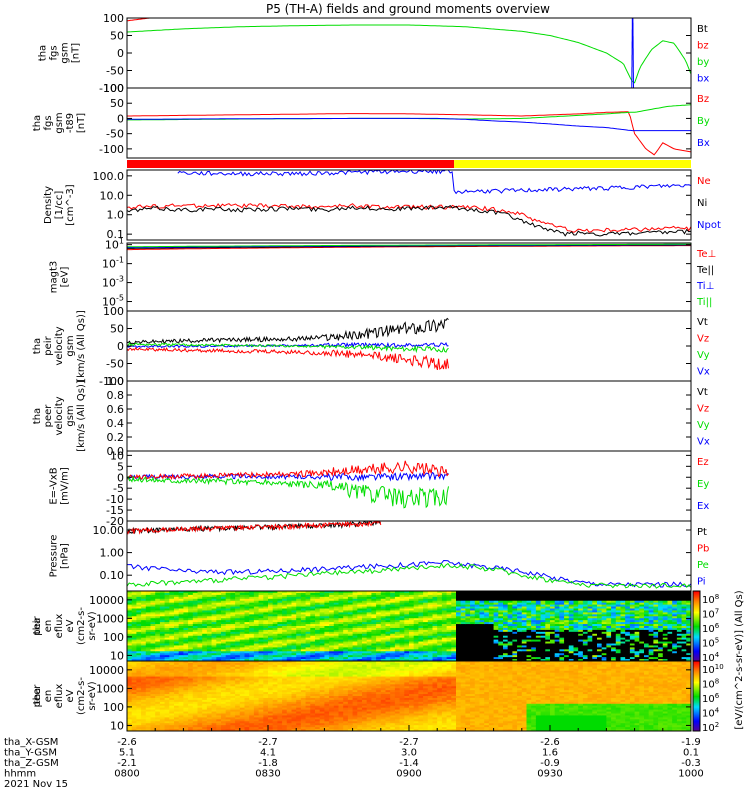 This screenshot has width=750, height=800. What do you see at coordinates (409, 124) in the screenshot?
I see `series-fgs-gsm-t89-Bx` at bounding box center [409, 124].